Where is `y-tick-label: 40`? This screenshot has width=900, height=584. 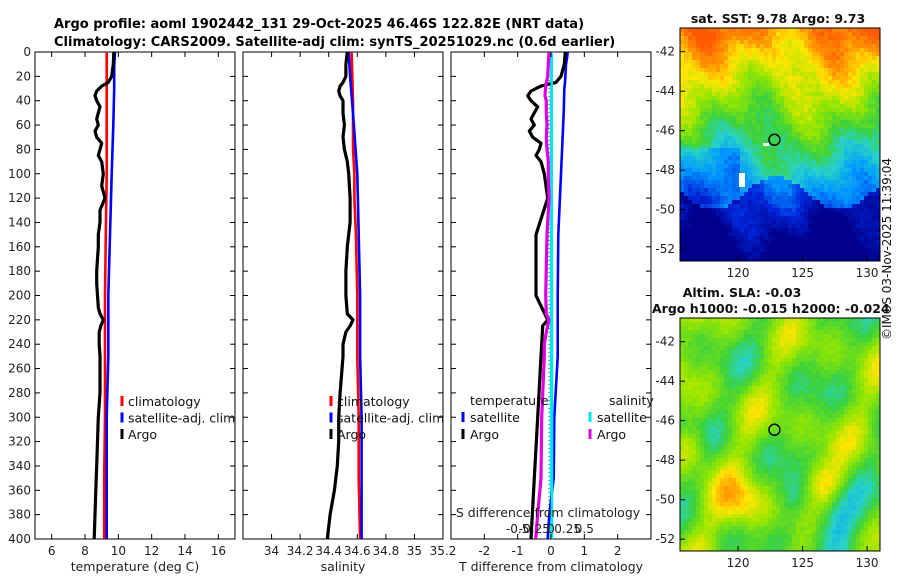
y-tick-label: 40 is located at coordinates (23, 101).